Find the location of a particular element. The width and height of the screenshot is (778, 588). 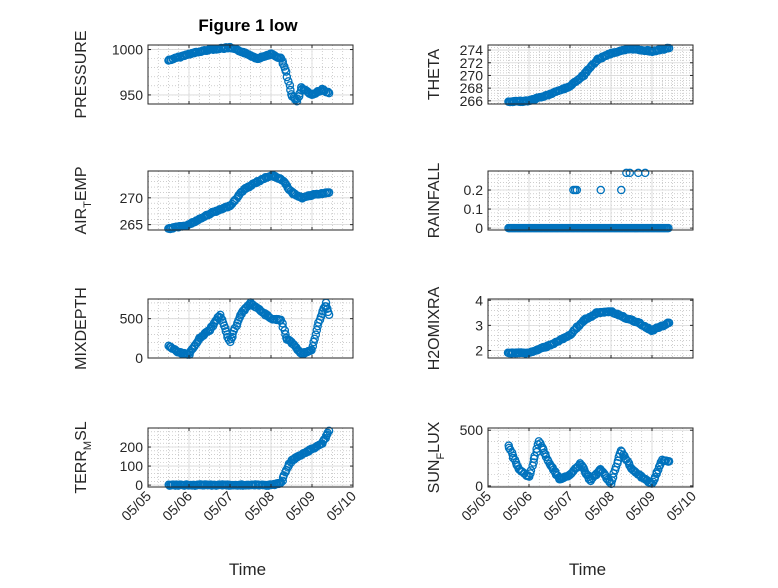

y-tick-label: 265 is located at coordinates (132, 225).